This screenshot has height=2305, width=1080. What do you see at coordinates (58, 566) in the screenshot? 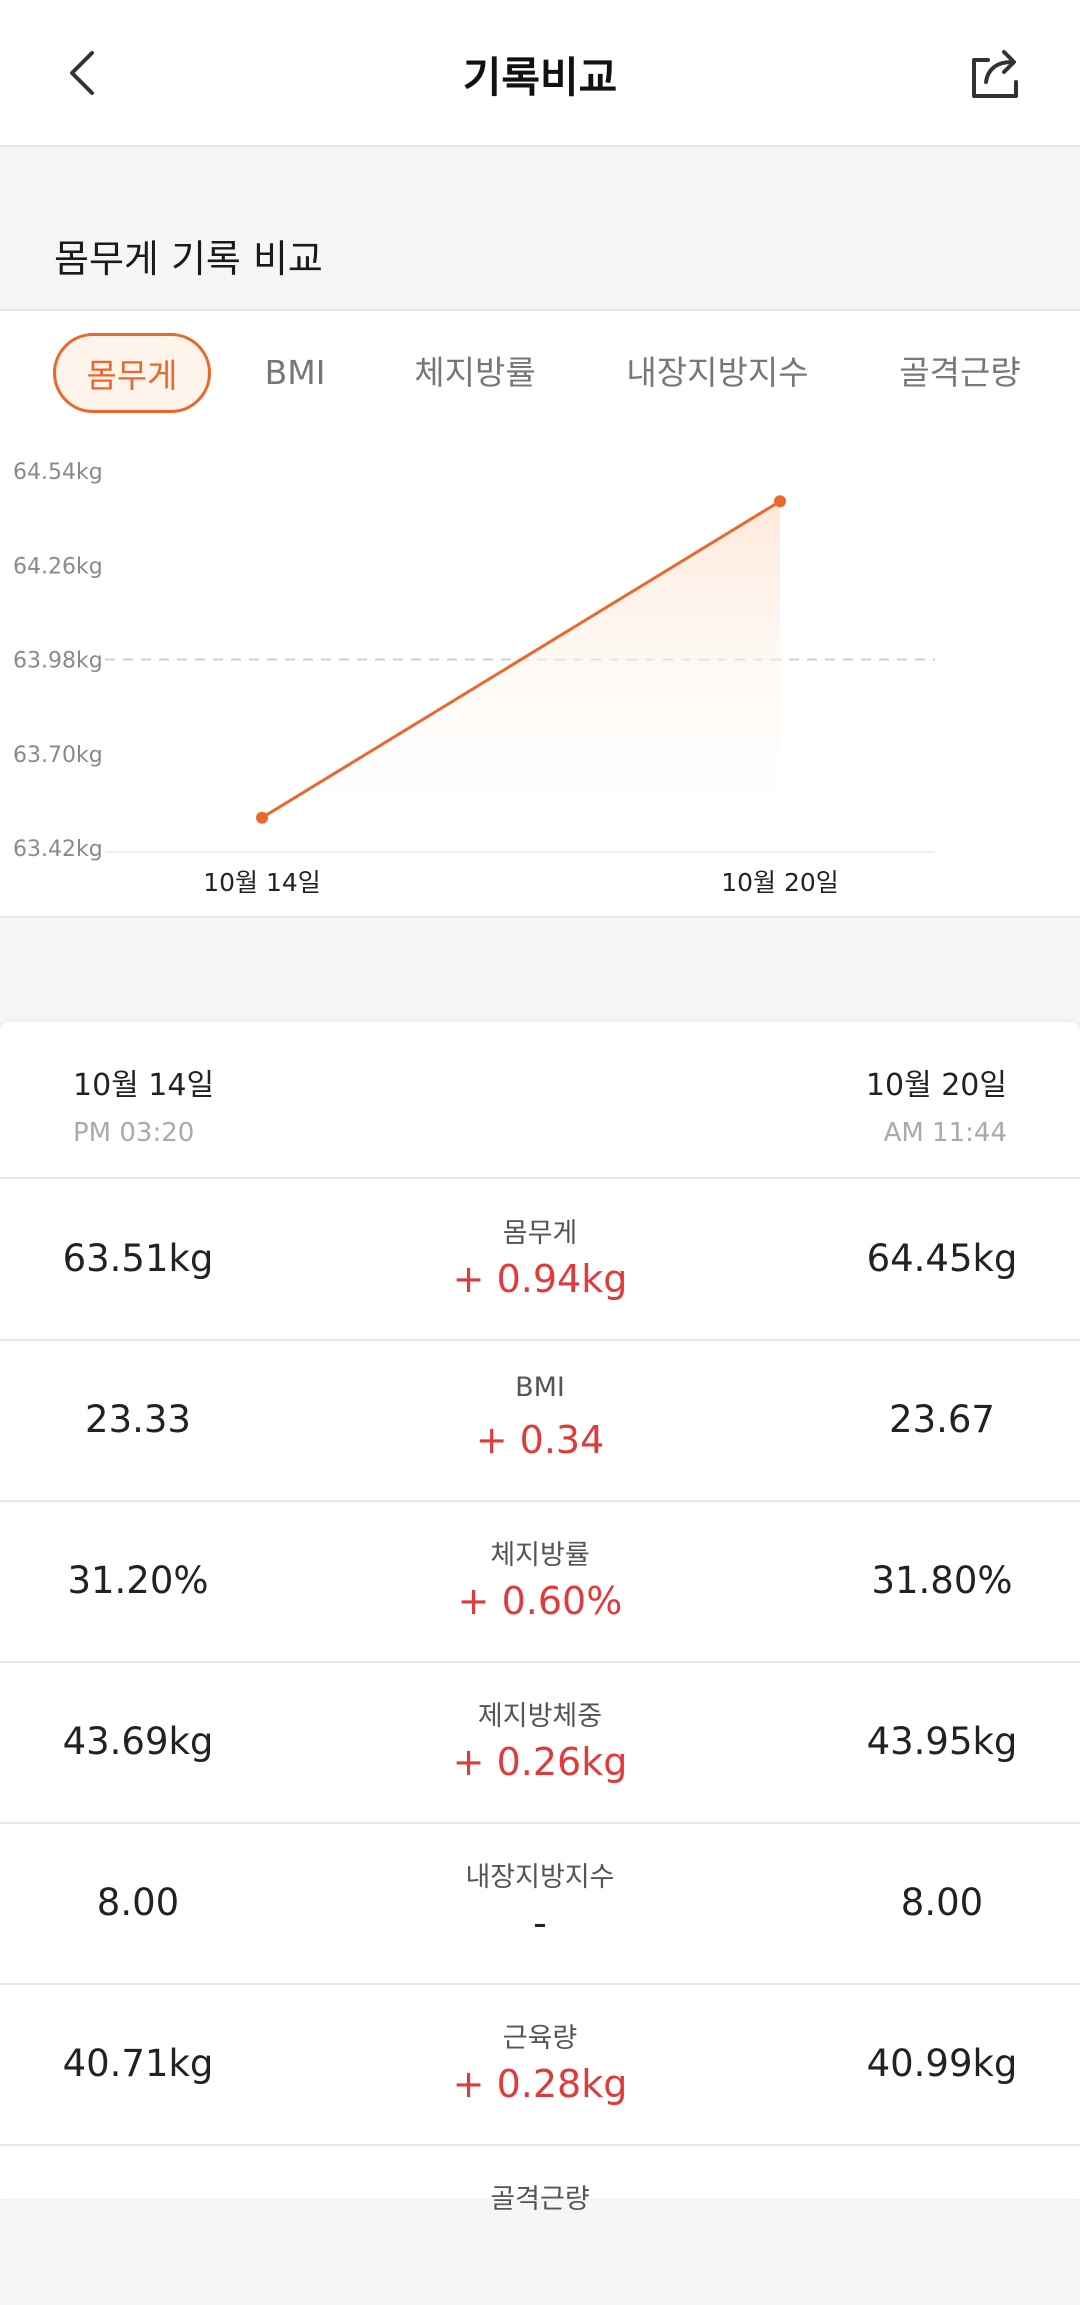
I see `y-tick-label: 64.26kg` at bounding box center [58, 566].